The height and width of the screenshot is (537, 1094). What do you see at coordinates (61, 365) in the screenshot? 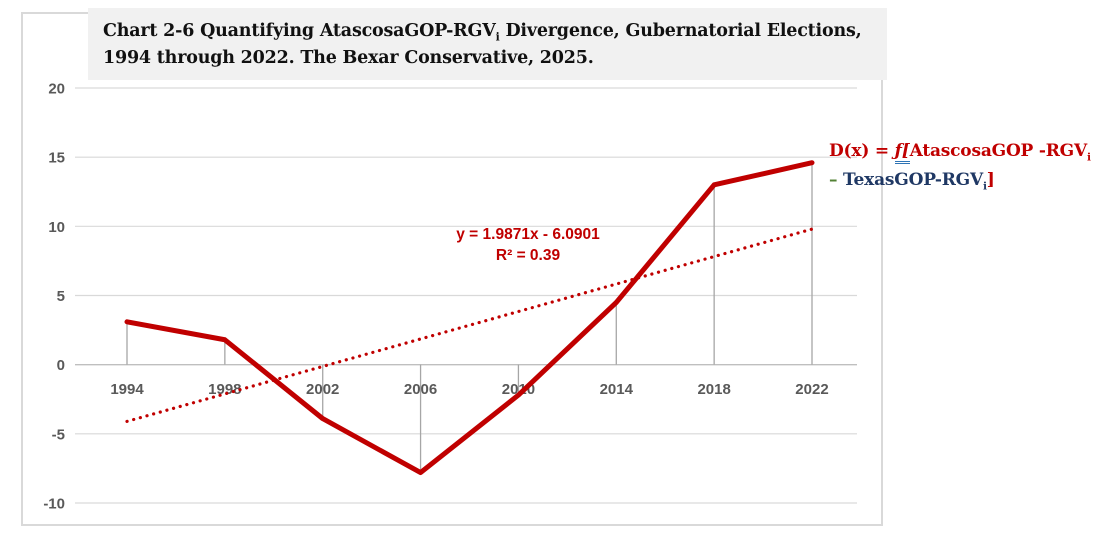
I see `y-tick-label: 0` at bounding box center [61, 365].